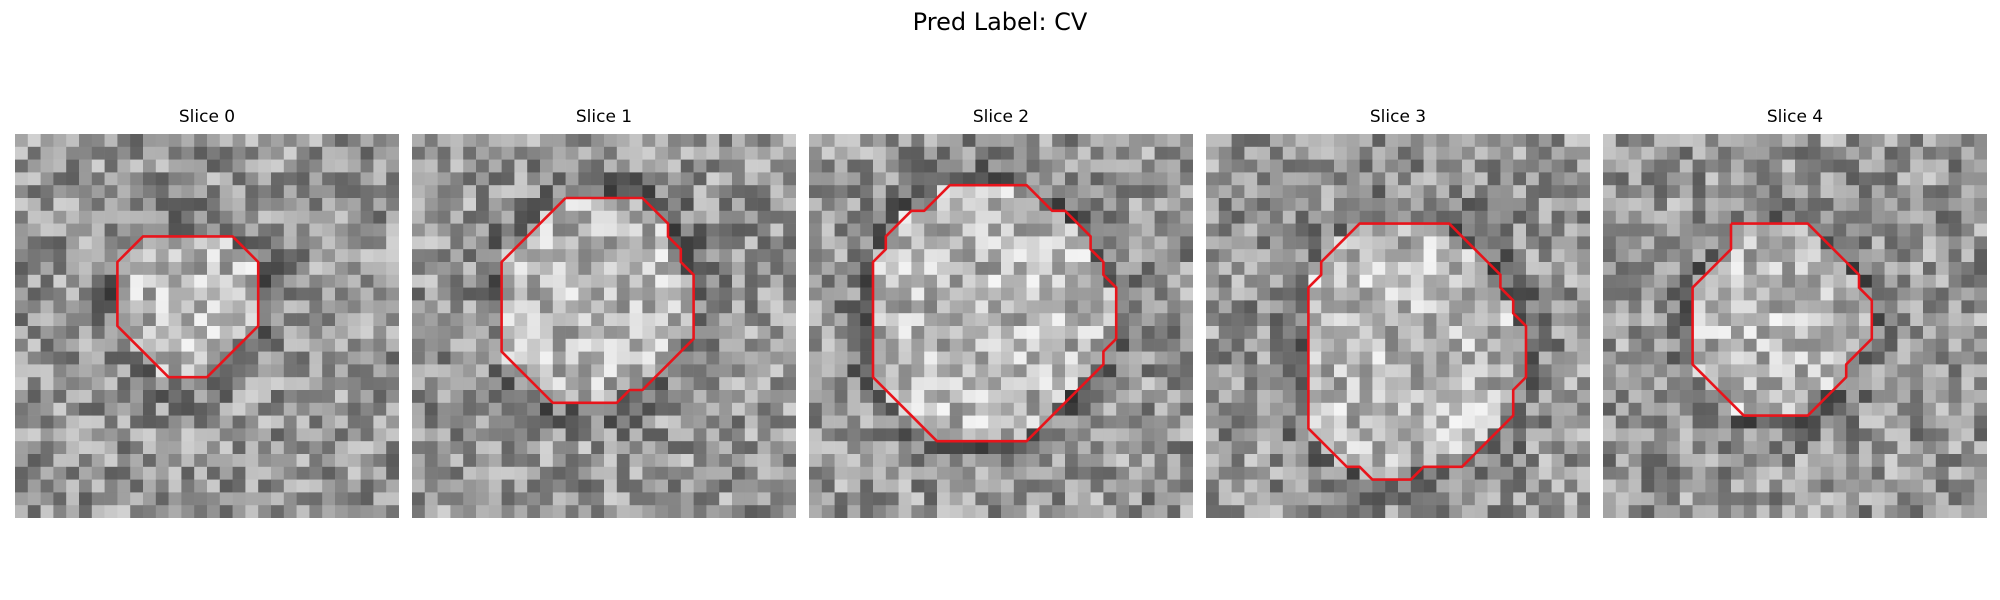 The width and height of the screenshot is (2000, 600). I want to click on panel-slice-0: Slice 0, so click(207, 312).